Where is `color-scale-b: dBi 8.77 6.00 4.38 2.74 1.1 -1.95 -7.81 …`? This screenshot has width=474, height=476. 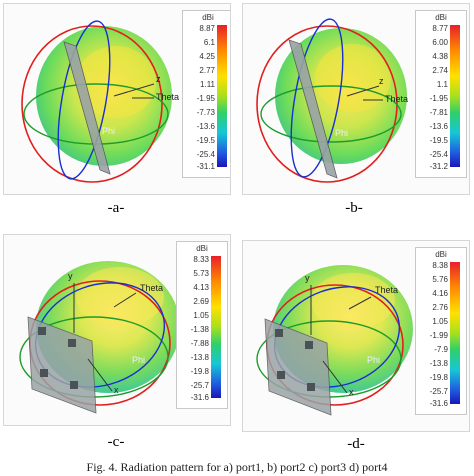 color-scale-b: dBi 8.77 6.00 4.38 2.74 1.1 -1.95 -7.81 … is located at coordinates (441, 94).